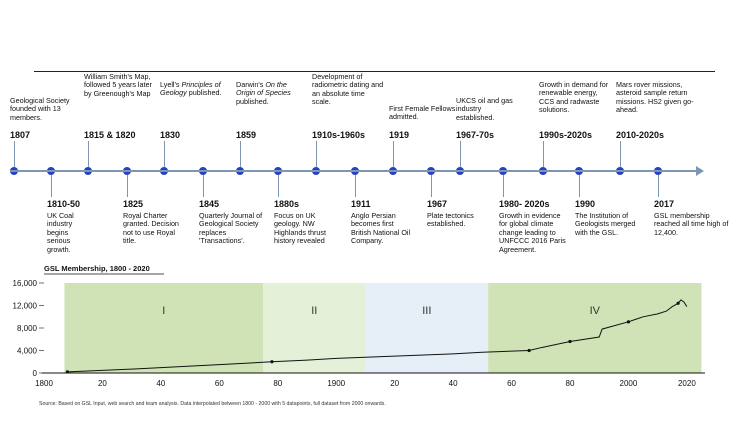 This screenshot has height=421, width=750. What do you see at coordinates (60, 232) in the screenshot?
I see `event-description: UK Coal industry begins serious growth.` at bounding box center [60, 232].